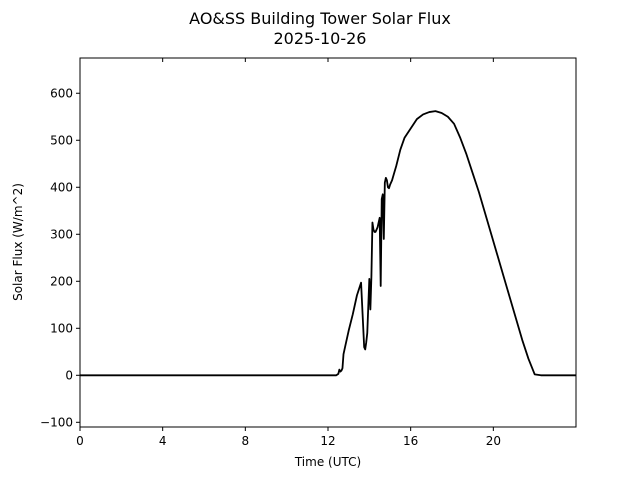 This screenshot has width=640, height=480. Describe the element at coordinates (61, 281) in the screenshot. I see `y-tick-label: 200` at that location.